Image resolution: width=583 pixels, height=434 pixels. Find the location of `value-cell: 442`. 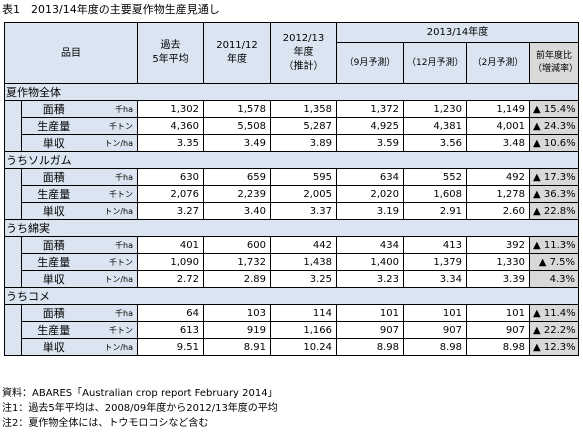

value-cell: 442 is located at coordinates (303, 245).